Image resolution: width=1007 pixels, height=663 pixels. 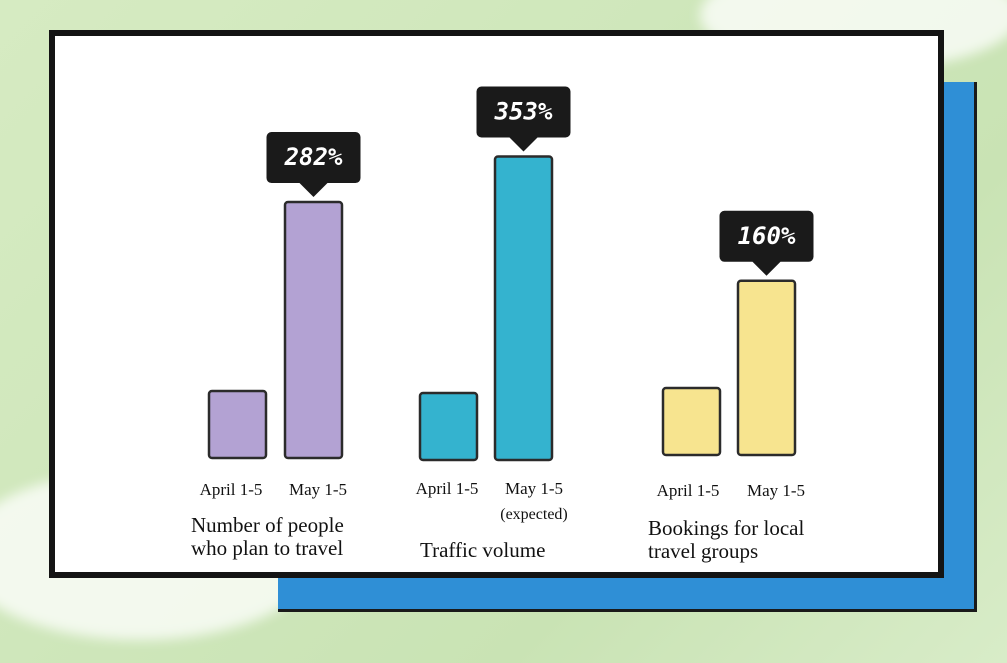 I want to click on badge-label: 353%, so click(x=523, y=111).